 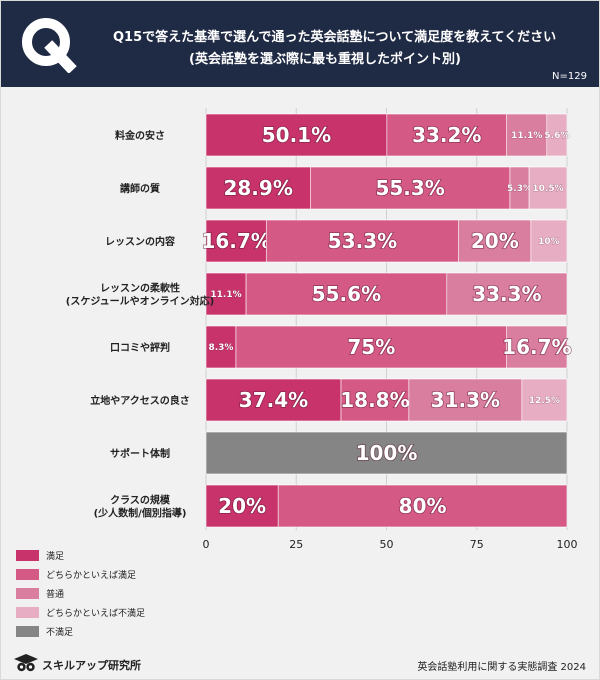 I want to click on owl-logo-icon, so click(x=26, y=663).